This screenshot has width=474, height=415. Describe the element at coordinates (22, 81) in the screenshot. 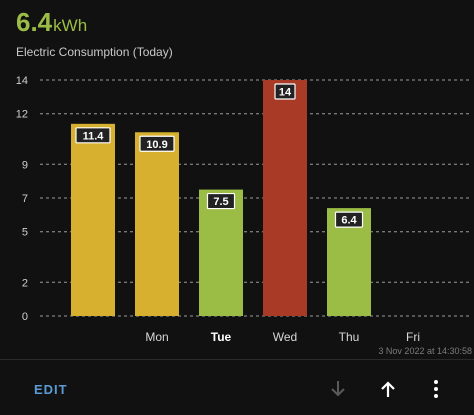

I see `y-tick-label: 14` at that location.